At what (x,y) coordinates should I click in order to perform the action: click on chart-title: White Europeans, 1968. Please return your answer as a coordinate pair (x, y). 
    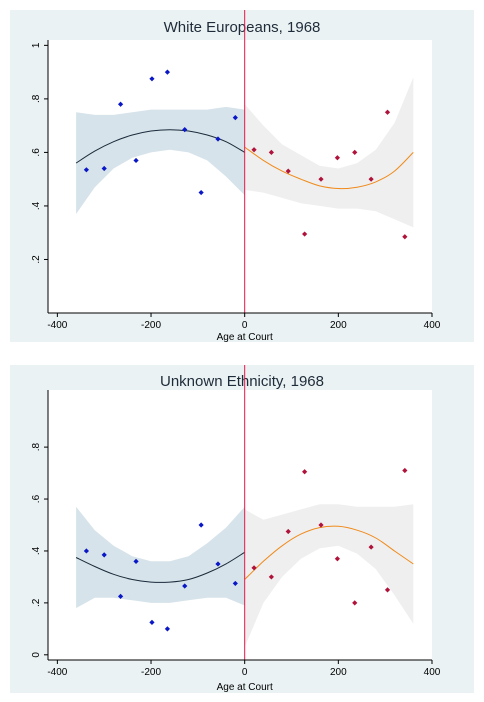
    Looking at the image, I should click on (242, 27).